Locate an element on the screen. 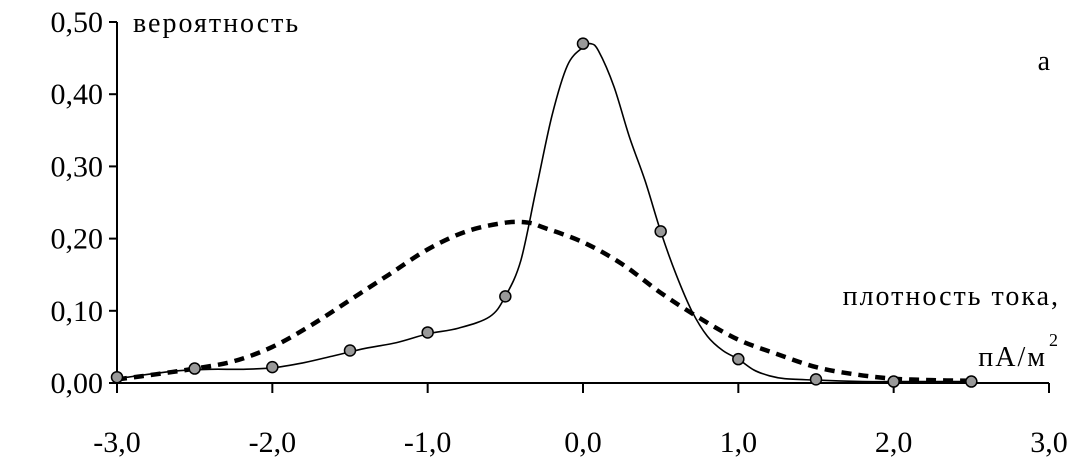 The width and height of the screenshot is (1092, 468). x-tick-label: 1,0 is located at coordinates (739, 442).